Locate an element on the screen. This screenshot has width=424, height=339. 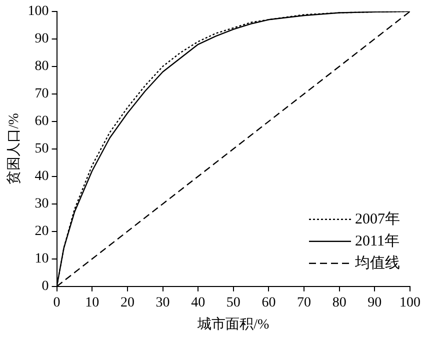
x-tick-label: 60 is located at coordinates (269, 302).